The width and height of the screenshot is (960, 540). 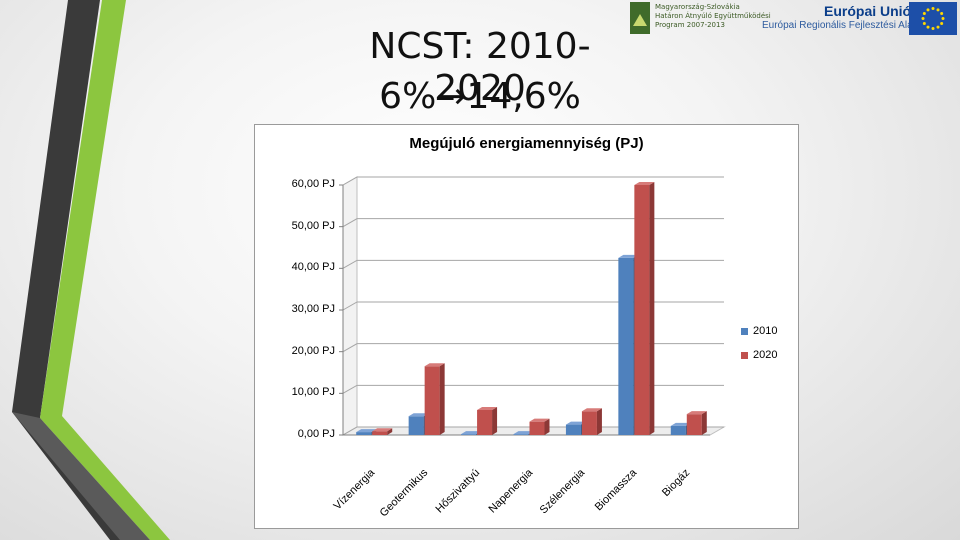 What do you see at coordinates (313, 184) in the screenshot?
I see `y-tick-label: 60,00 PJ` at bounding box center [313, 184].